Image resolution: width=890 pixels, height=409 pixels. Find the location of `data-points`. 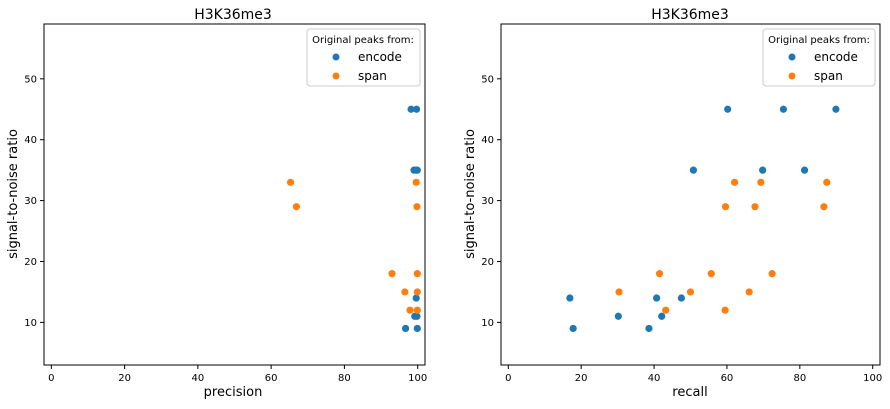

data-points is located at coordinates (353, 219).